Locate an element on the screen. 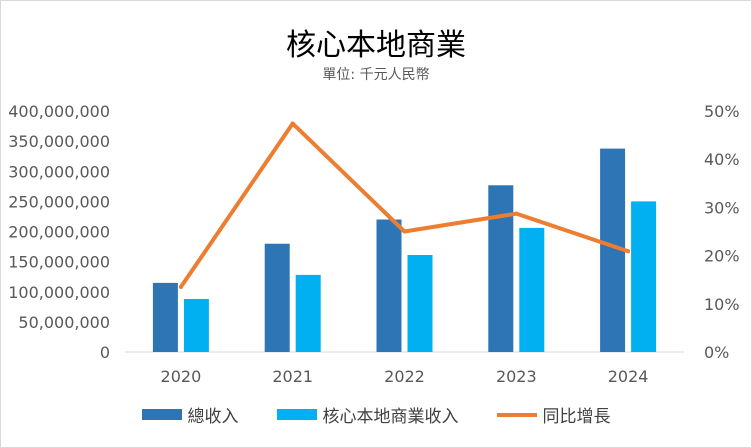 Image resolution: width=752 pixels, height=448 pixels. y-left-tick-label: 300,000,000 is located at coordinates (59, 171).